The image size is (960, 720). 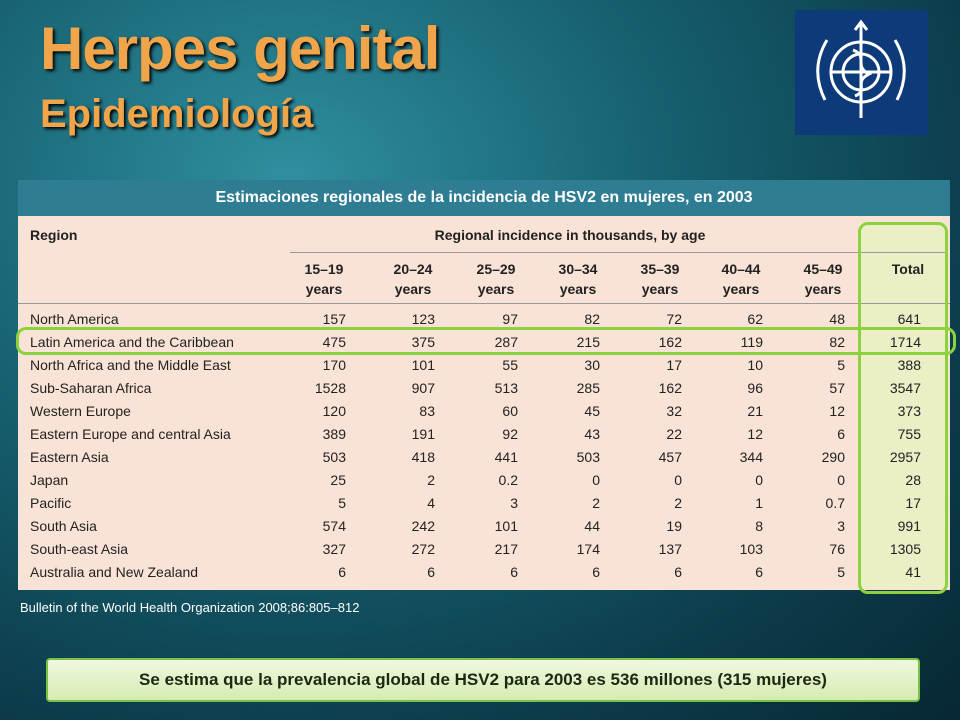 What do you see at coordinates (427, 411) in the screenshot?
I see `value-cell: 83` at bounding box center [427, 411].